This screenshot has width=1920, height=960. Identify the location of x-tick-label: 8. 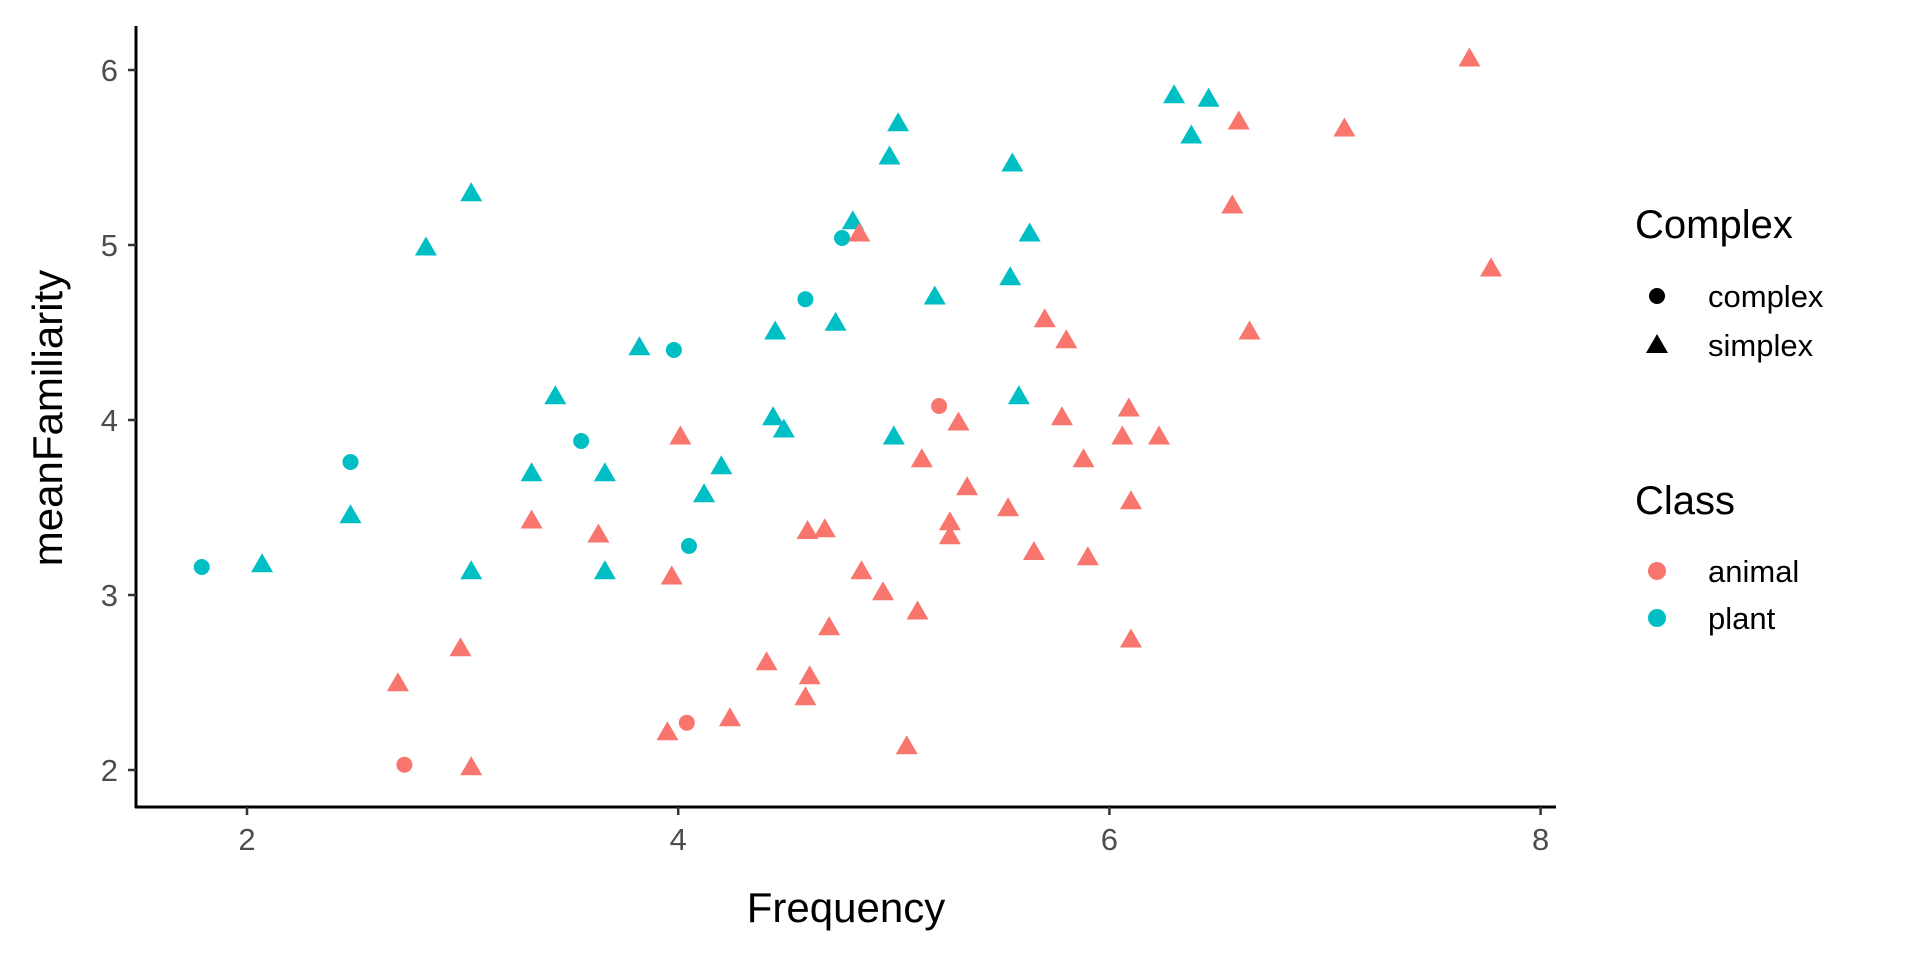
(1540, 839).